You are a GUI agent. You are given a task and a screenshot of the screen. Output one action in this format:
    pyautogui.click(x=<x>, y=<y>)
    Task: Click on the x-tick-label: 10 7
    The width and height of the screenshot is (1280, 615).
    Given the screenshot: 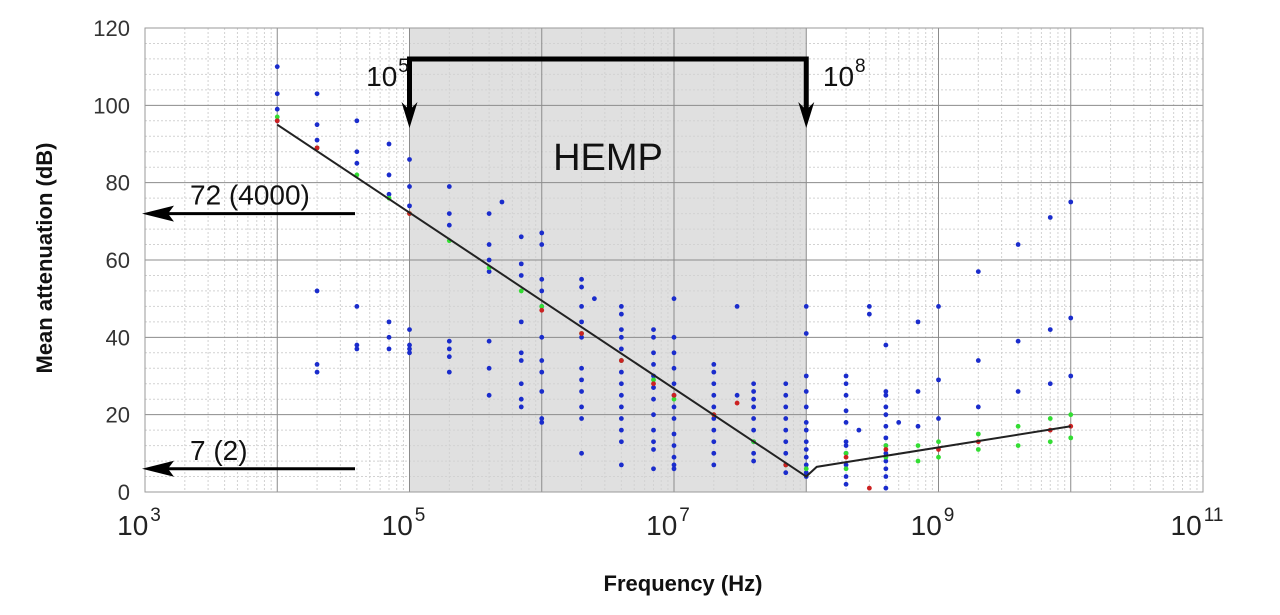 What is the action you would take?
    pyautogui.click(x=668, y=523)
    